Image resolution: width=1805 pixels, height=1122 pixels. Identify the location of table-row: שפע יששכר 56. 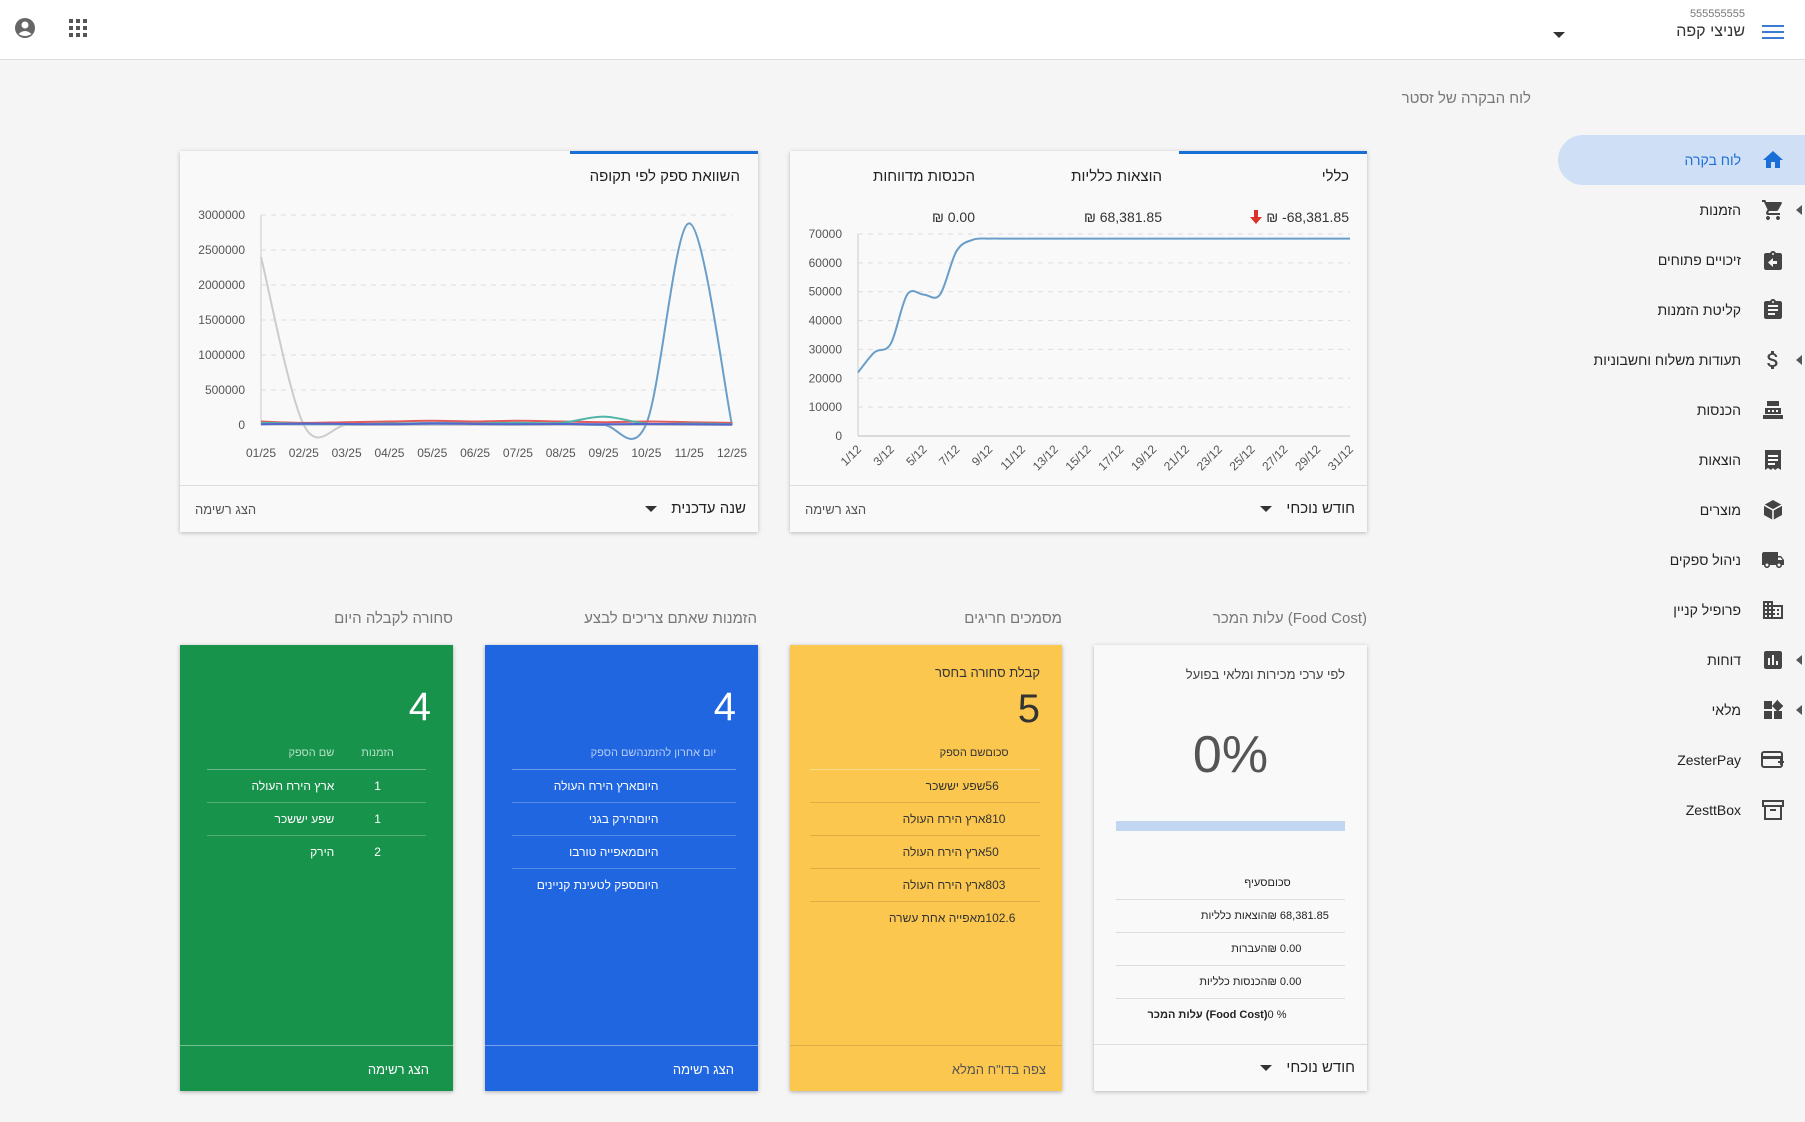
(925, 786).